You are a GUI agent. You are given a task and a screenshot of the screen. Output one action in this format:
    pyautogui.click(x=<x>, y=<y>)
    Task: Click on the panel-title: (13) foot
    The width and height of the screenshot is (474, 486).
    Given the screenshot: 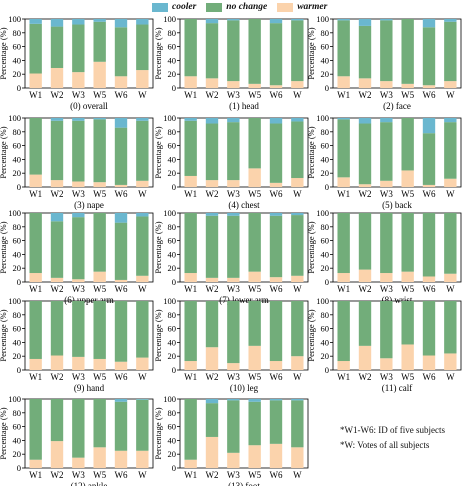 What is the action you would take?
    pyautogui.click(x=244, y=483)
    